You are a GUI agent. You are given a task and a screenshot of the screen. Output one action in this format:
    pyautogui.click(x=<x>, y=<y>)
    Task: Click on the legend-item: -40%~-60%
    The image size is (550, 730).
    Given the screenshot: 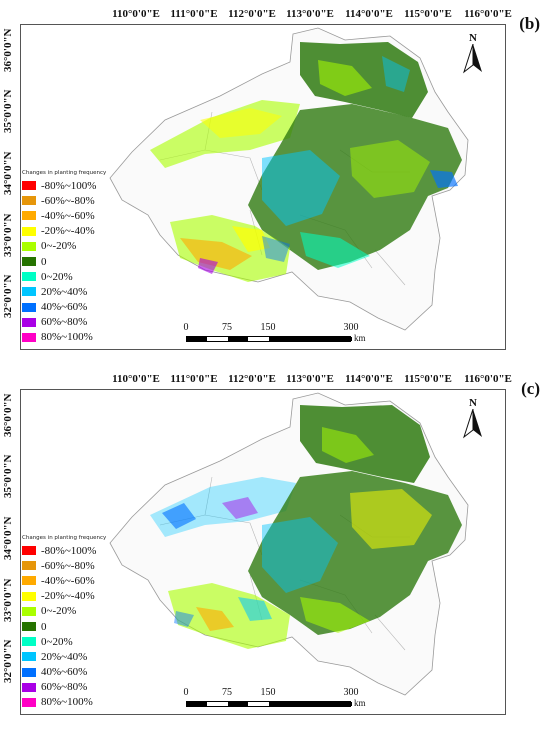 What is the action you would take?
    pyautogui.click(x=64, y=215)
    